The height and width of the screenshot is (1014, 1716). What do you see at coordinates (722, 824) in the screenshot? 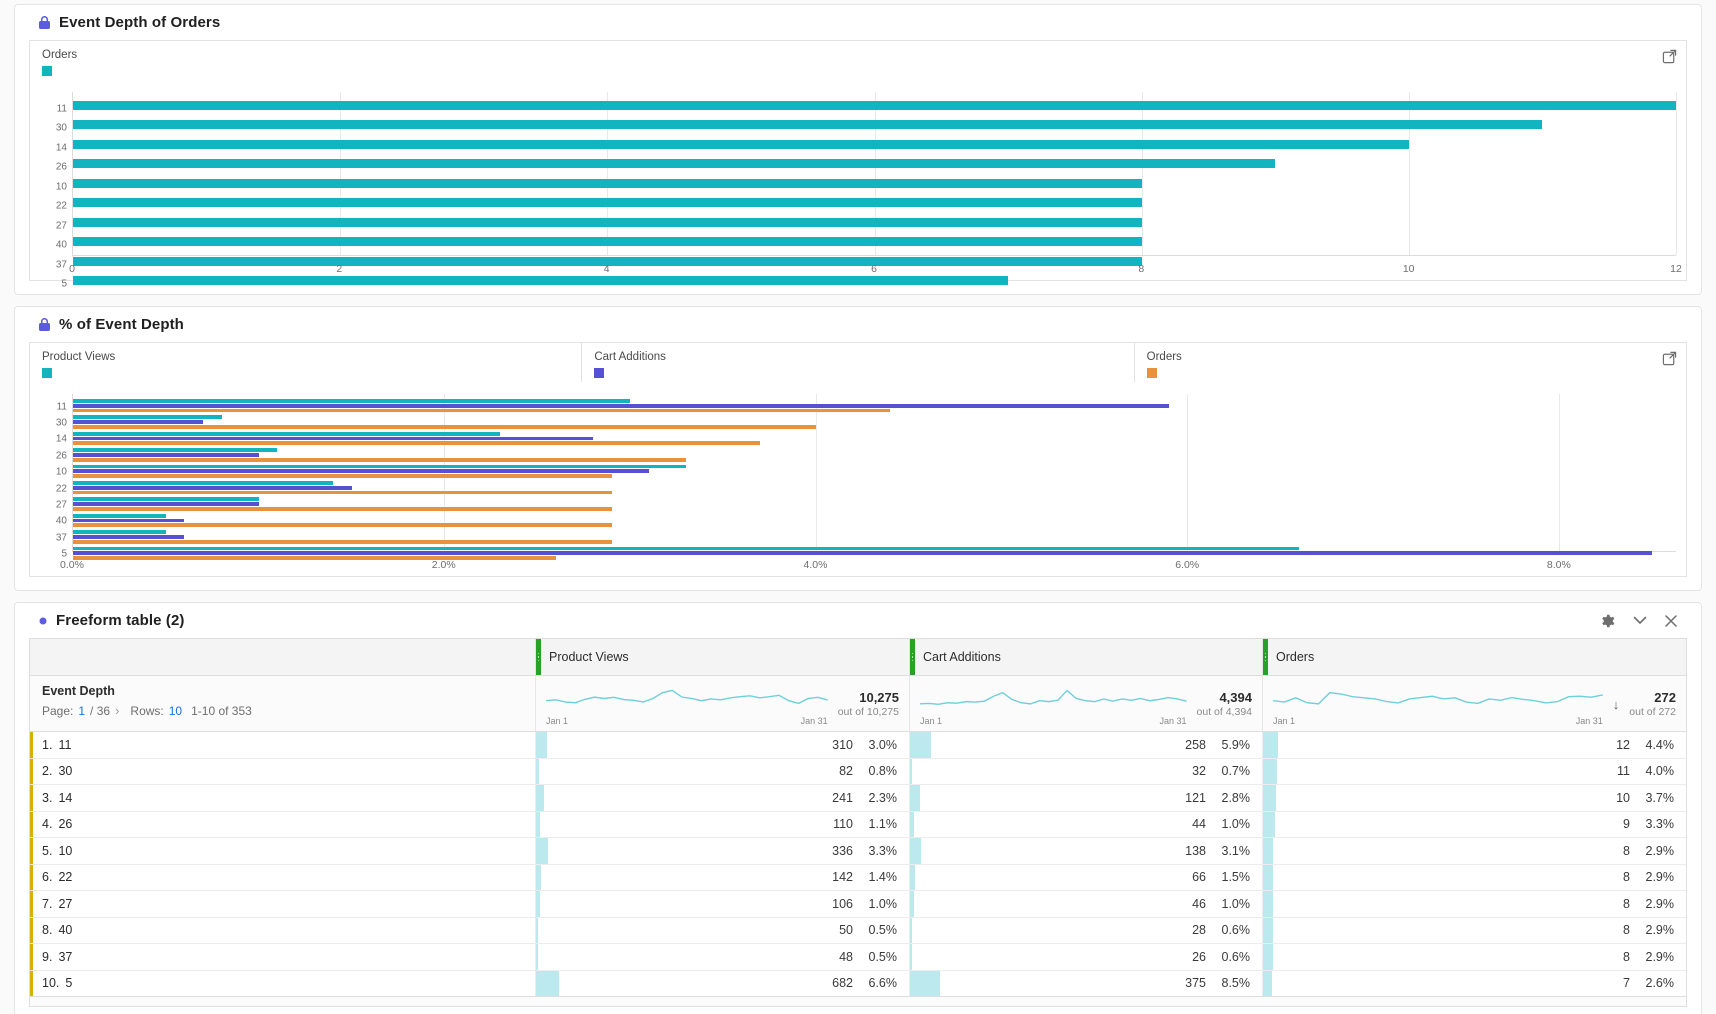
I see `cell-product-views: 110 1.1%` at bounding box center [722, 824].